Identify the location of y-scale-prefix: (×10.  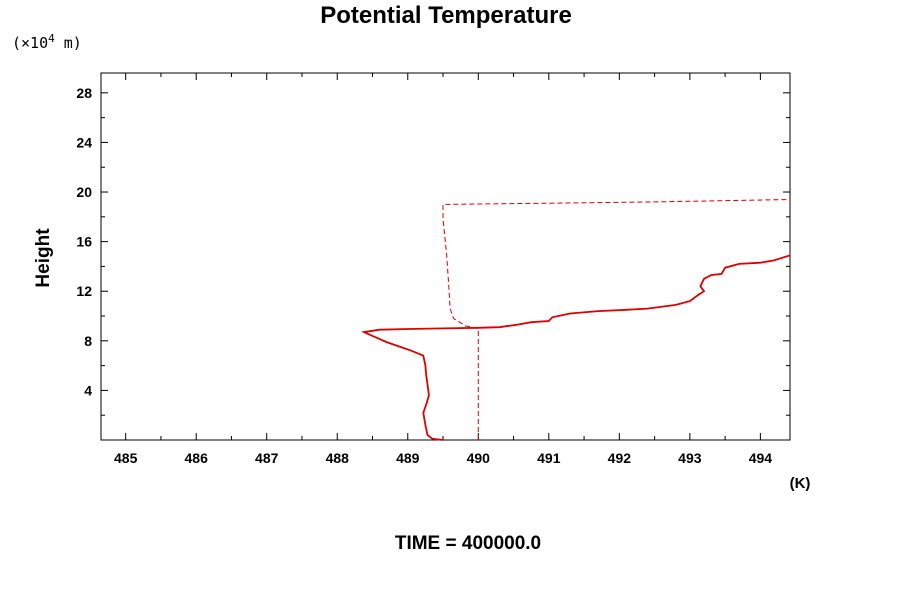
(30, 43).